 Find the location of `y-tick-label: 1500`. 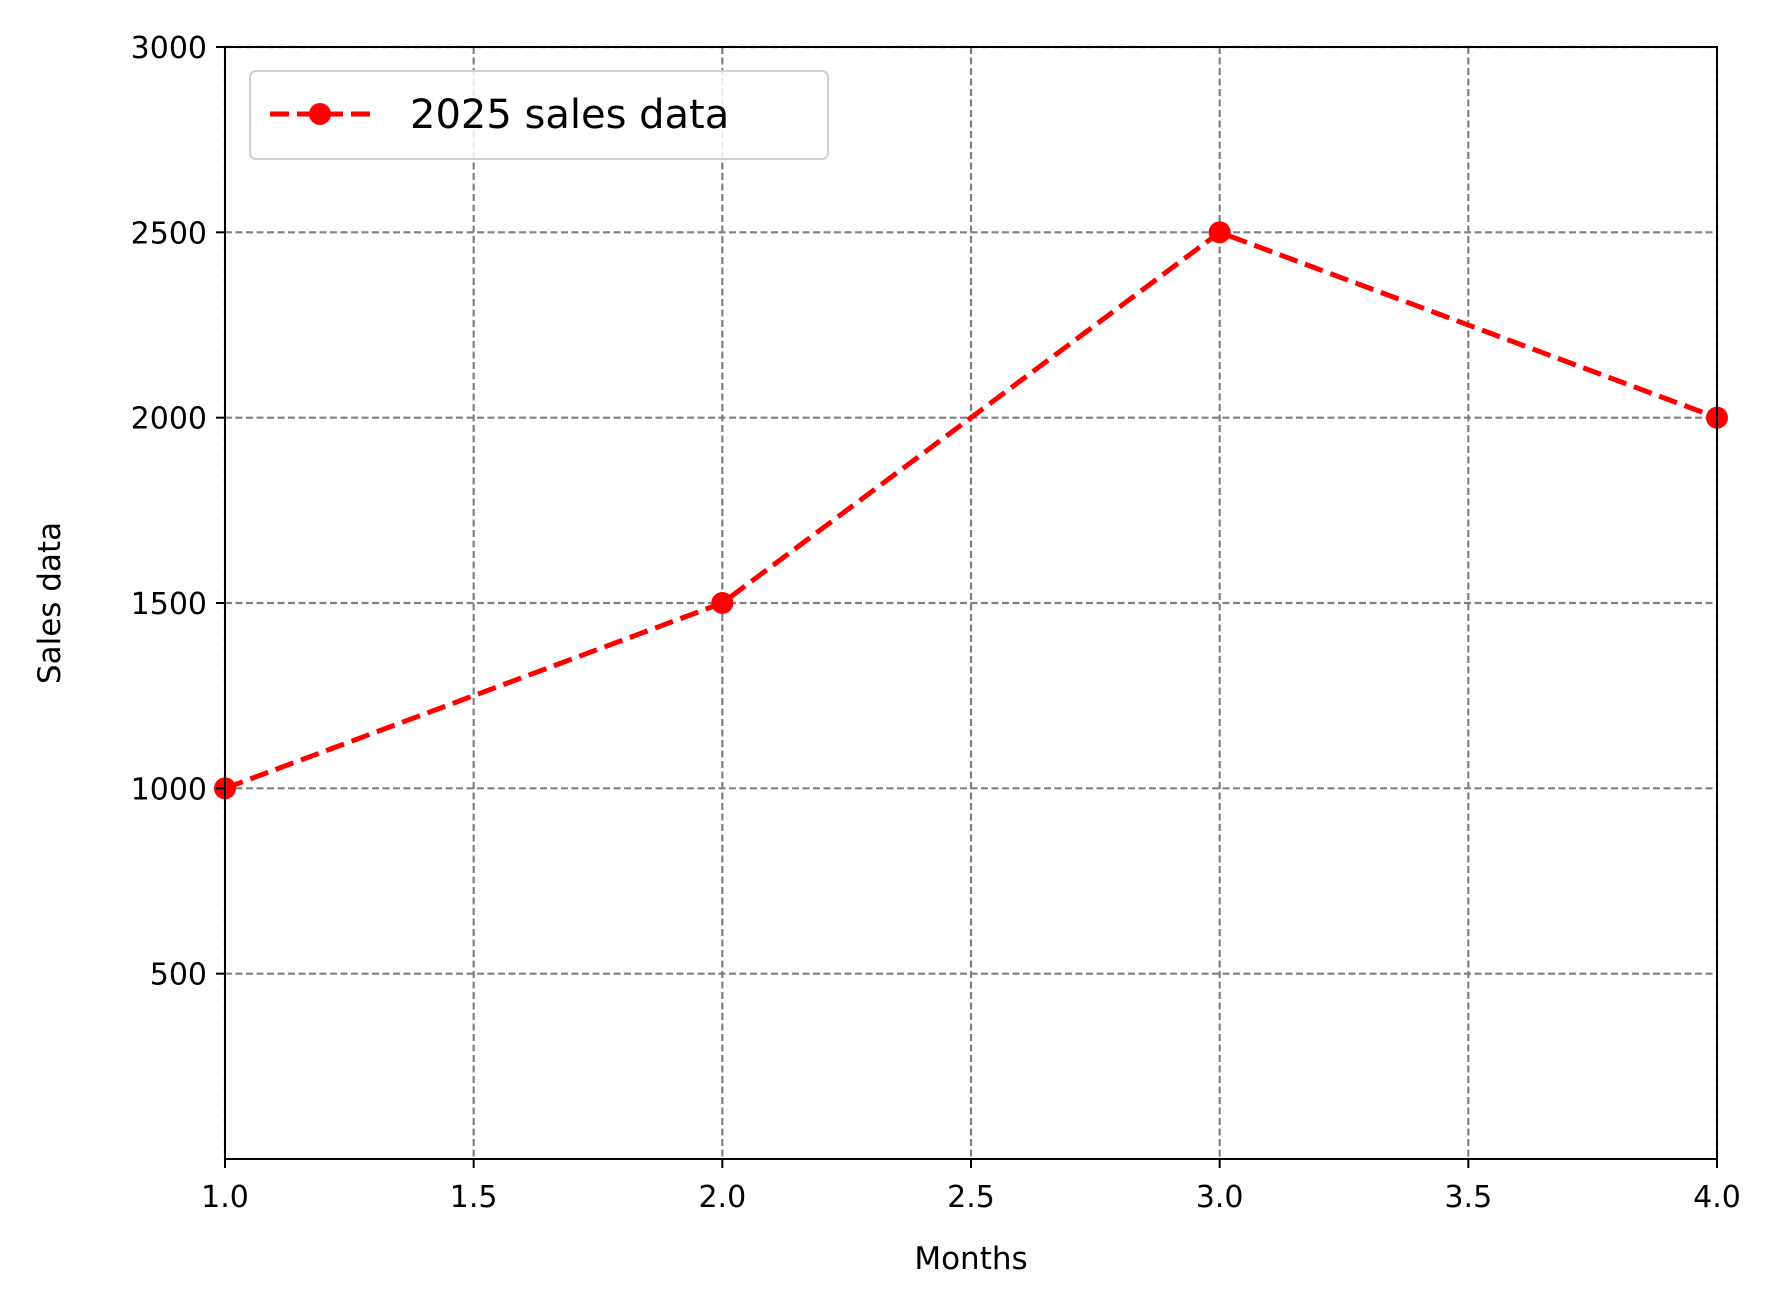

y-tick-label: 1500 is located at coordinates (169, 604).